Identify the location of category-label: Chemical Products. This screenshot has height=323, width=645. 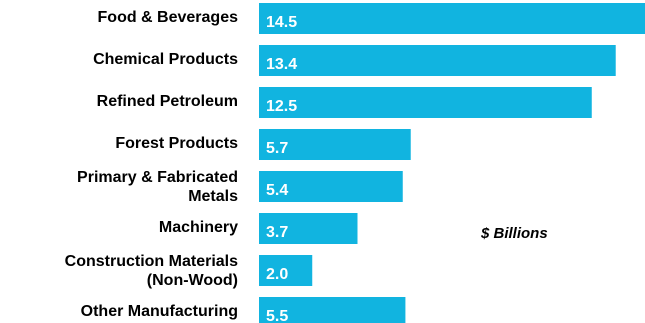
(165, 59).